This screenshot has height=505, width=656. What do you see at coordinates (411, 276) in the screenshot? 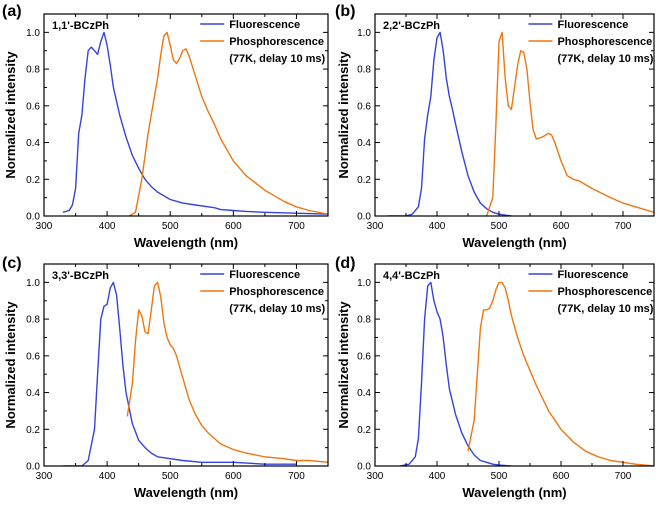
I see `chart-title: 4,4'-BCzPh` at bounding box center [411, 276].